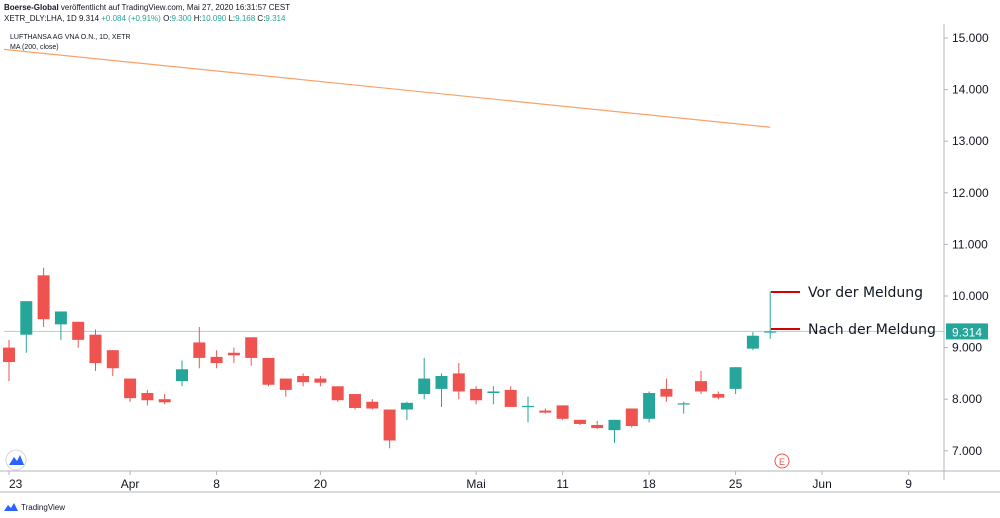 This screenshot has height=518, width=1000. I want to click on earnings-event-icon, so click(782, 461).